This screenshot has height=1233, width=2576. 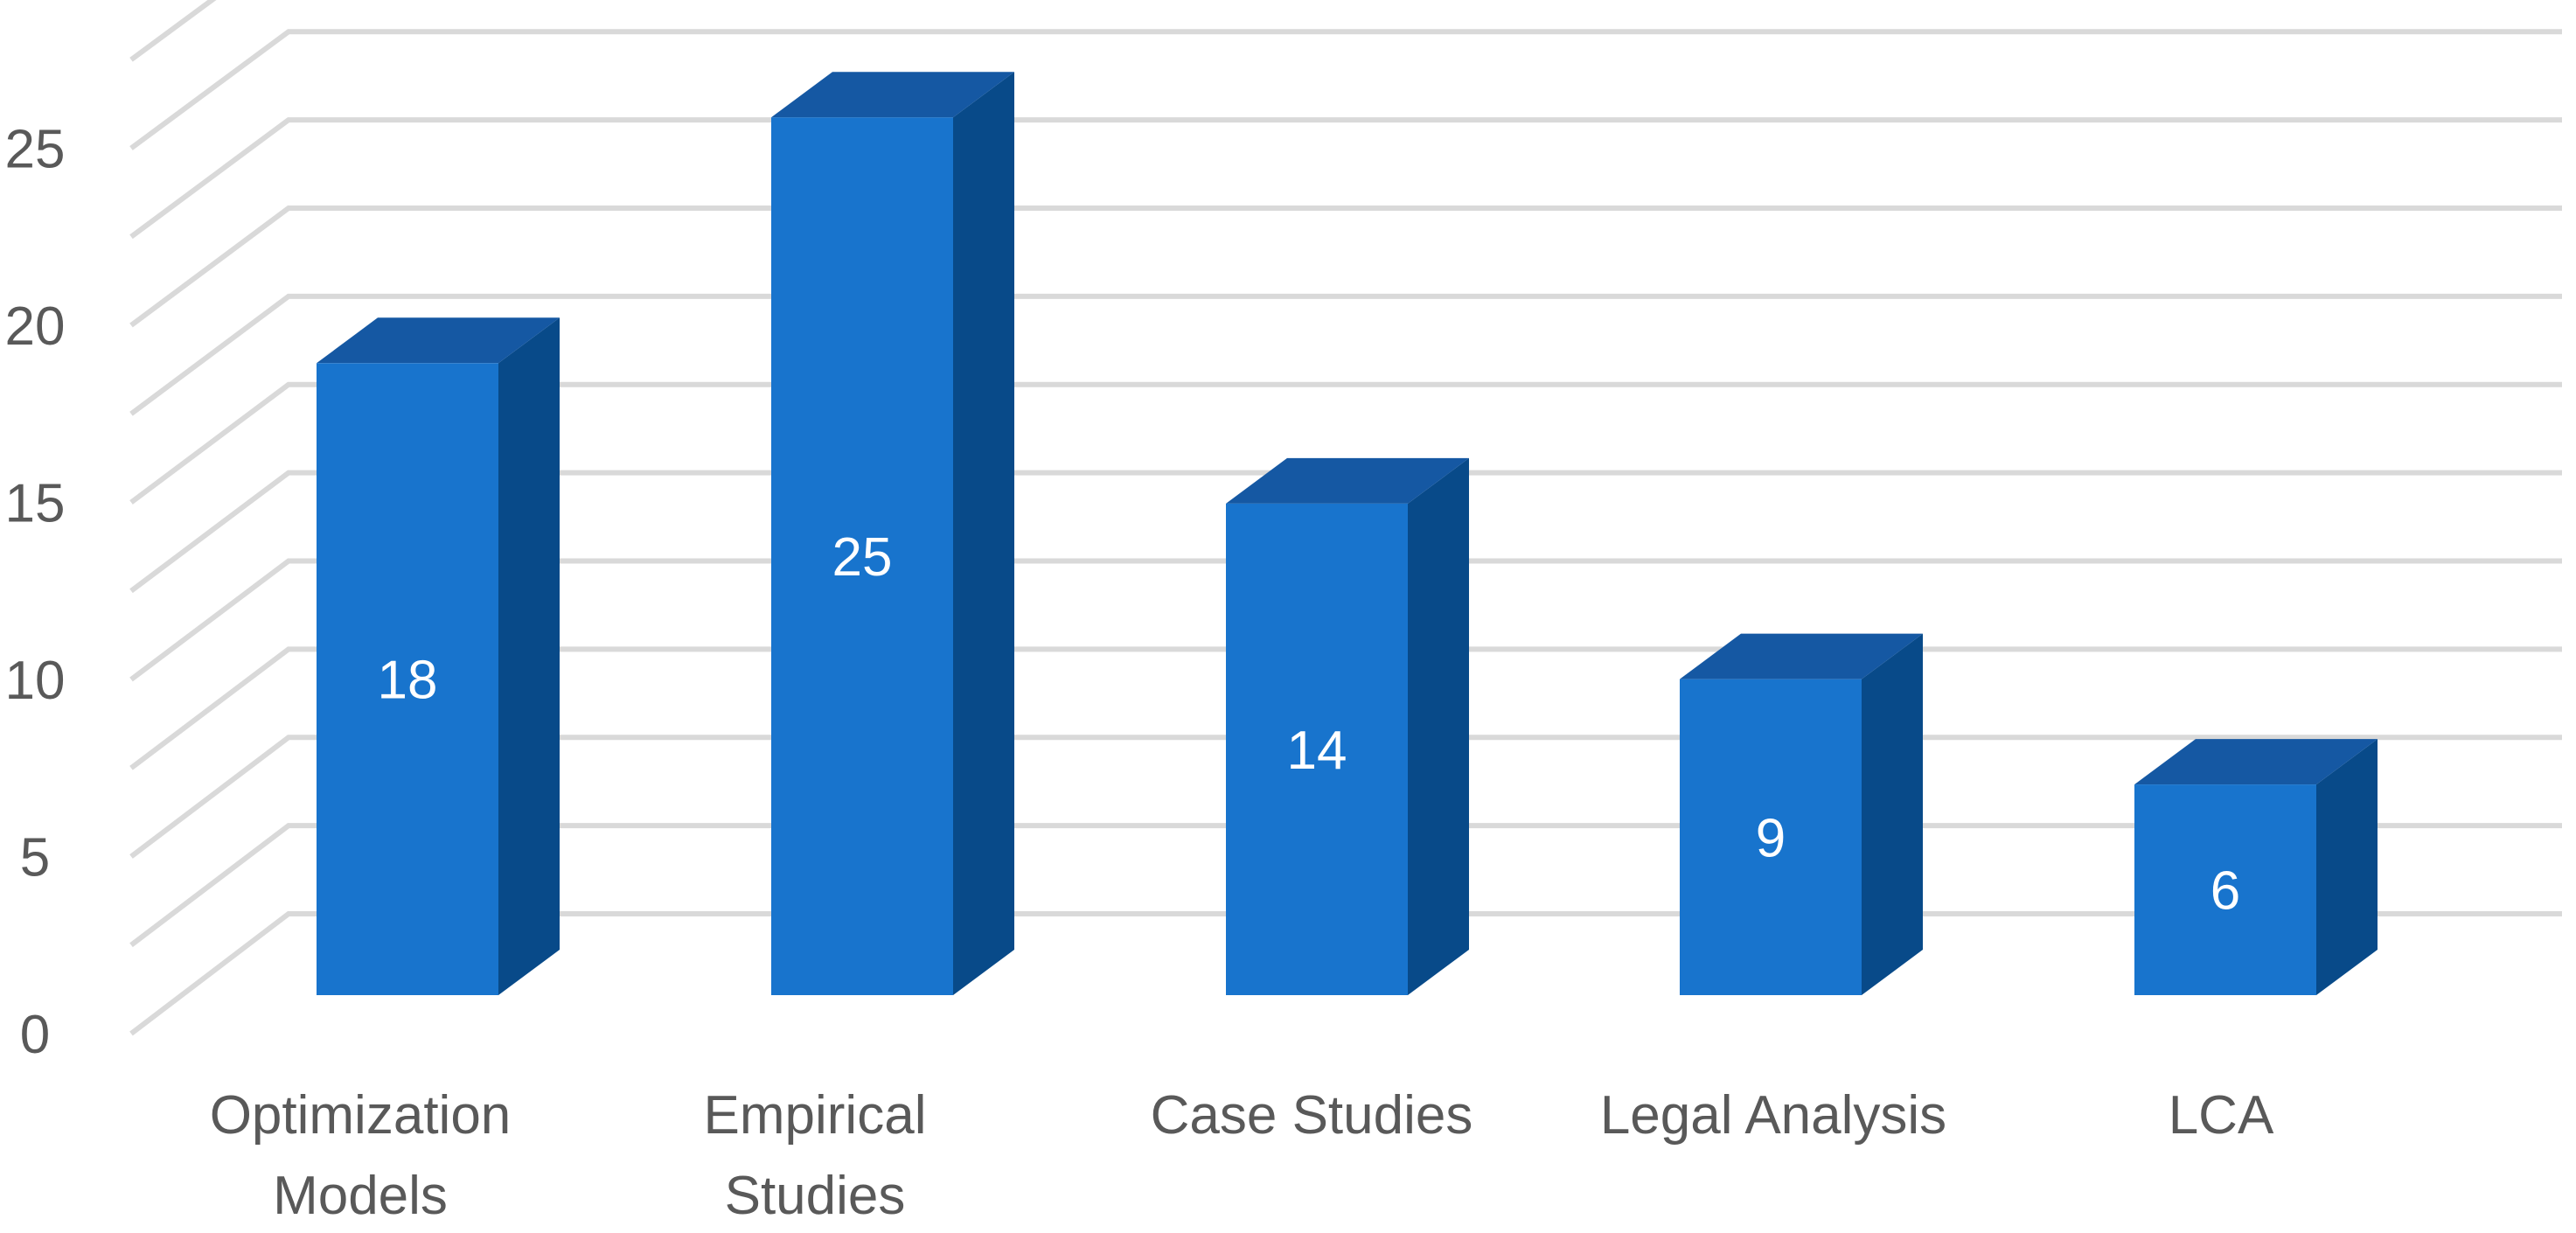 I want to click on x-category-label: Legal Analysis, so click(x=1773, y=1115).